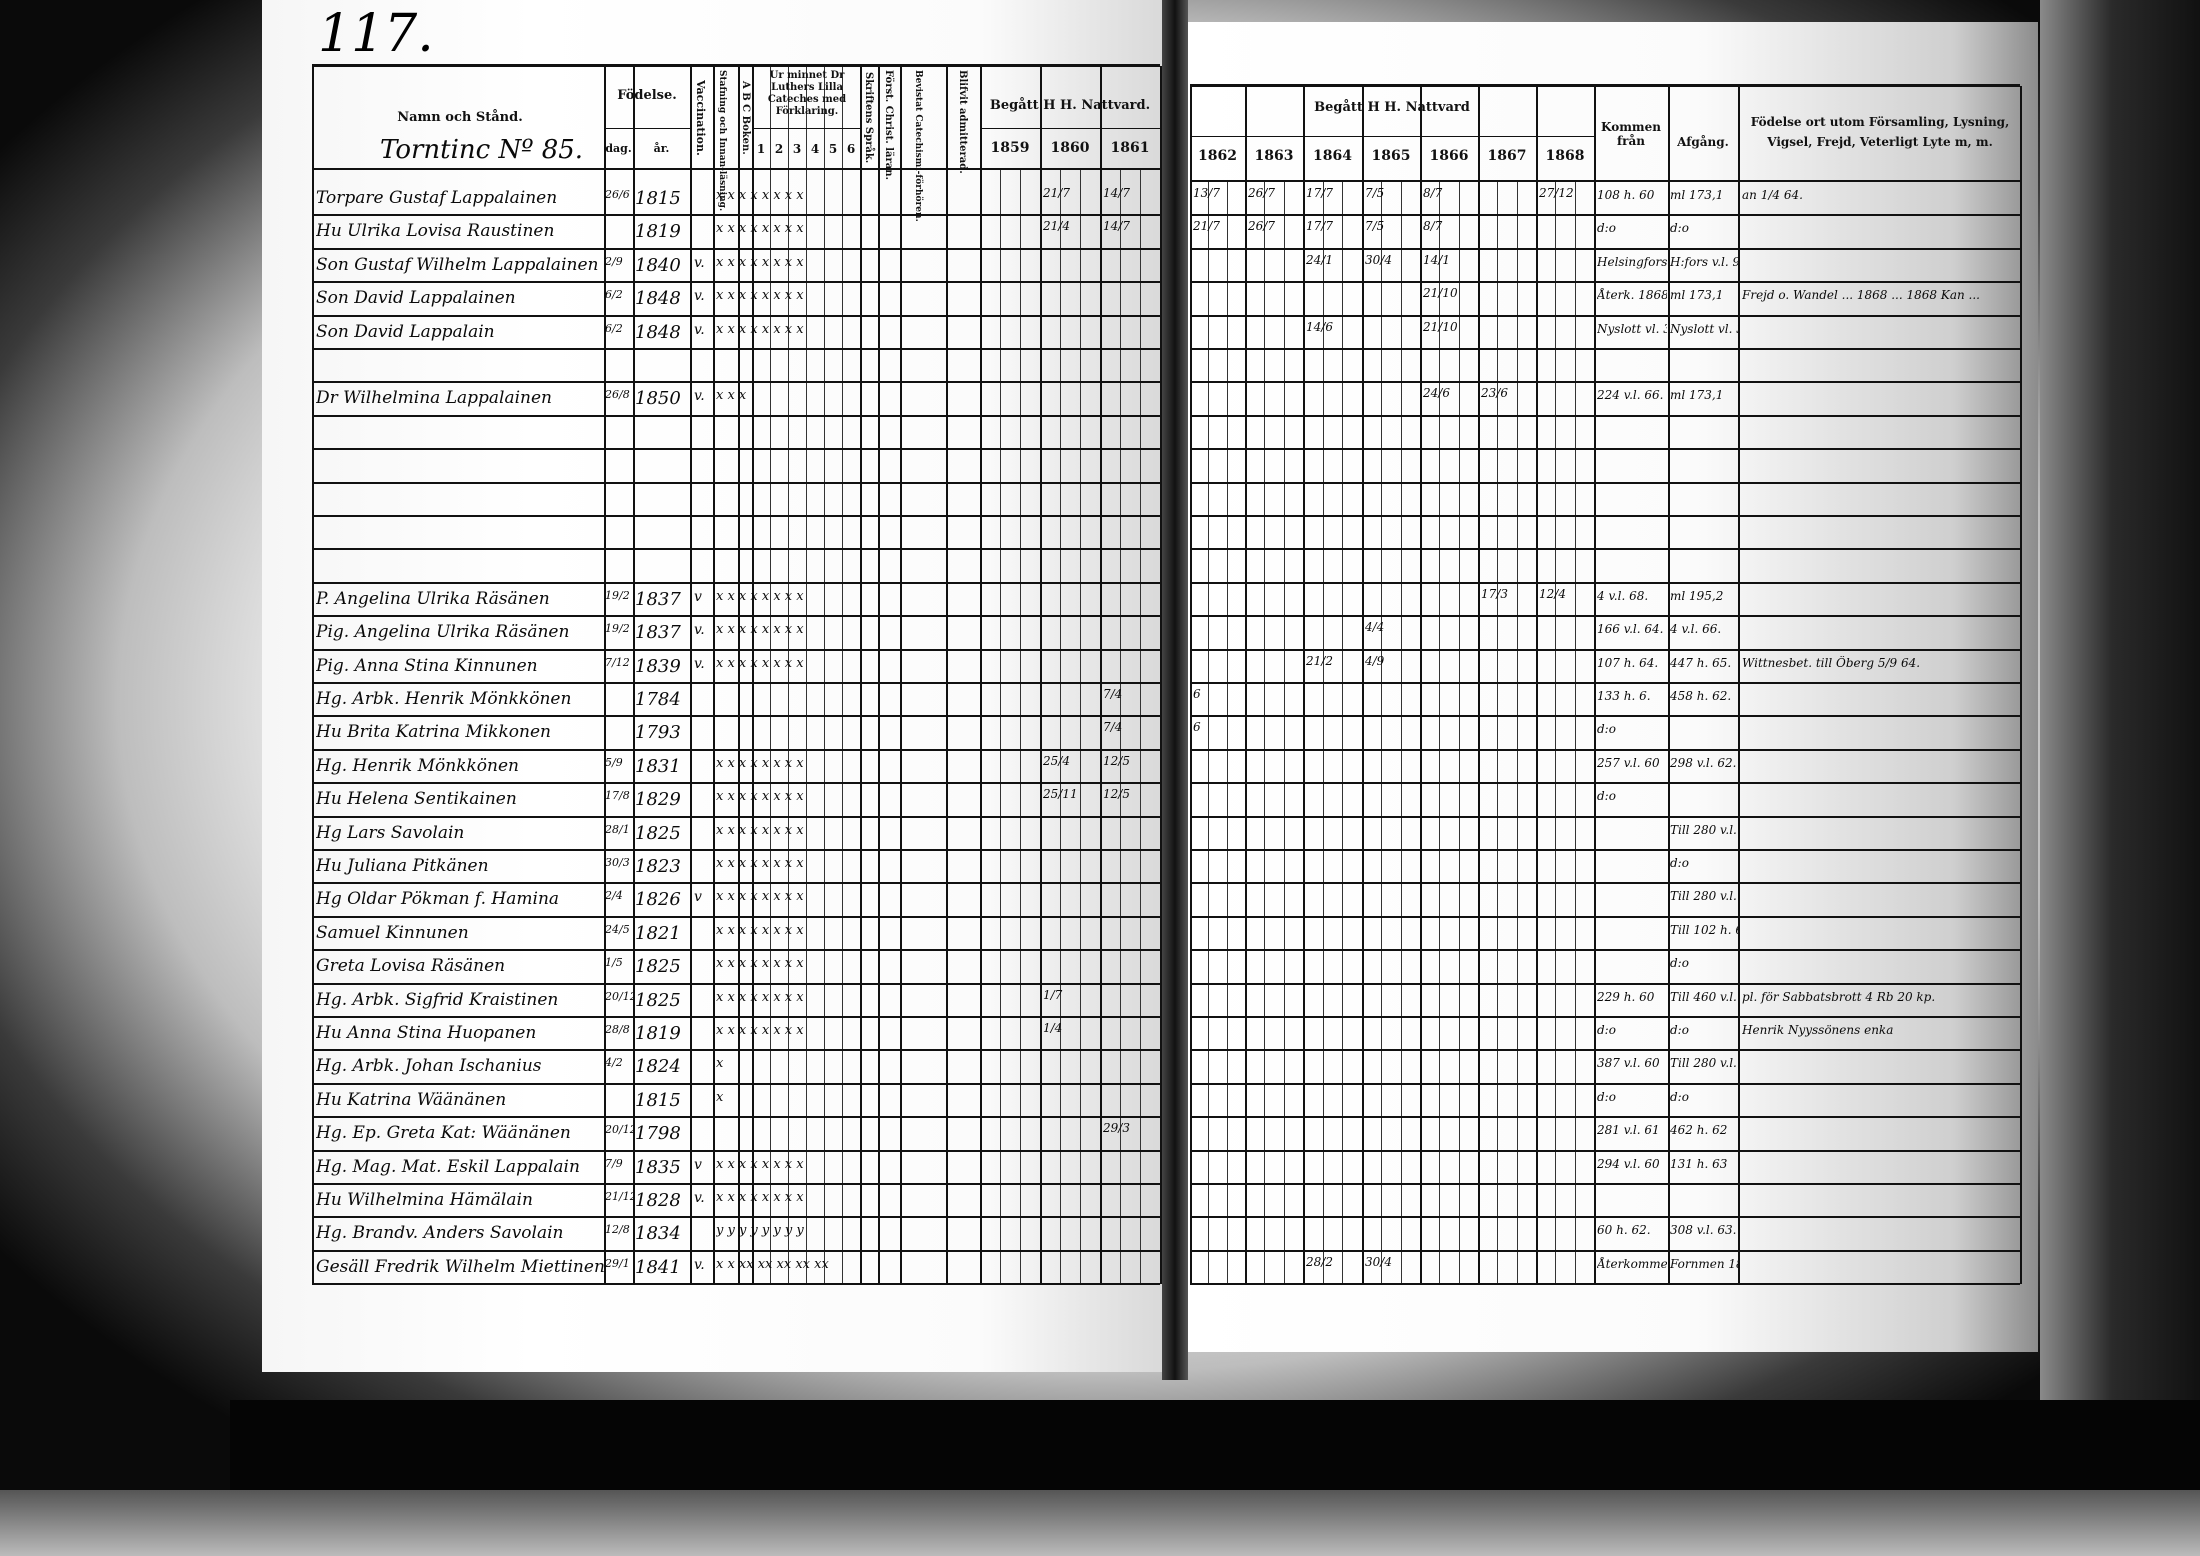 This screenshot has width=2200, height=1556. I want to click on birth-day: 5/9, so click(614, 762).